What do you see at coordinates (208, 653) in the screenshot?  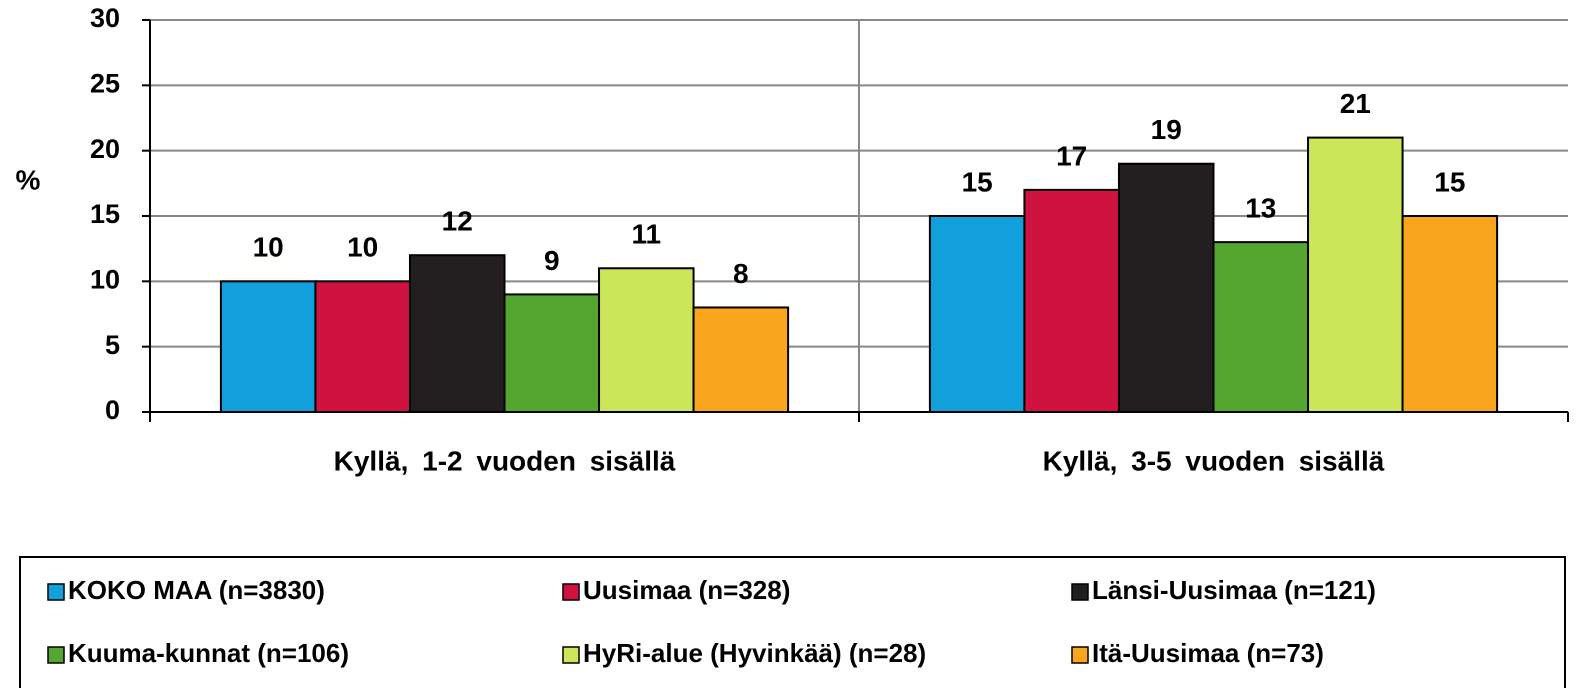 I see `legend-label: Kuuma-kunnat (n=106)` at bounding box center [208, 653].